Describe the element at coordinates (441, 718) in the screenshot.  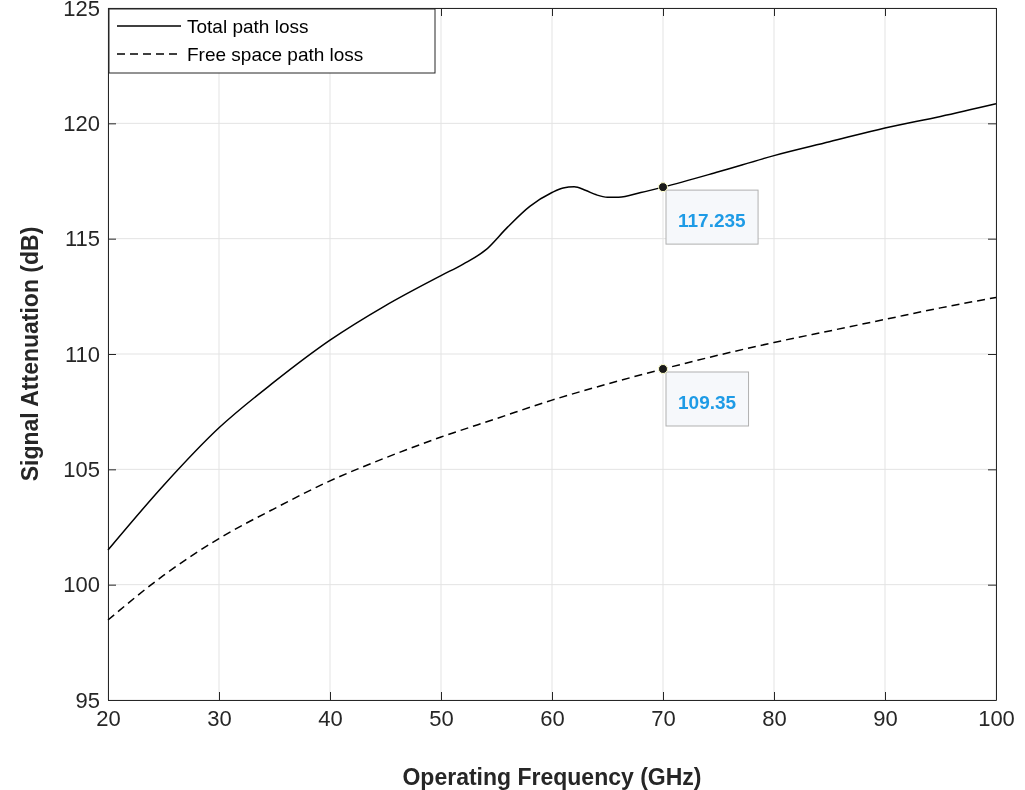
I see `x-tick-label: 50` at that location.